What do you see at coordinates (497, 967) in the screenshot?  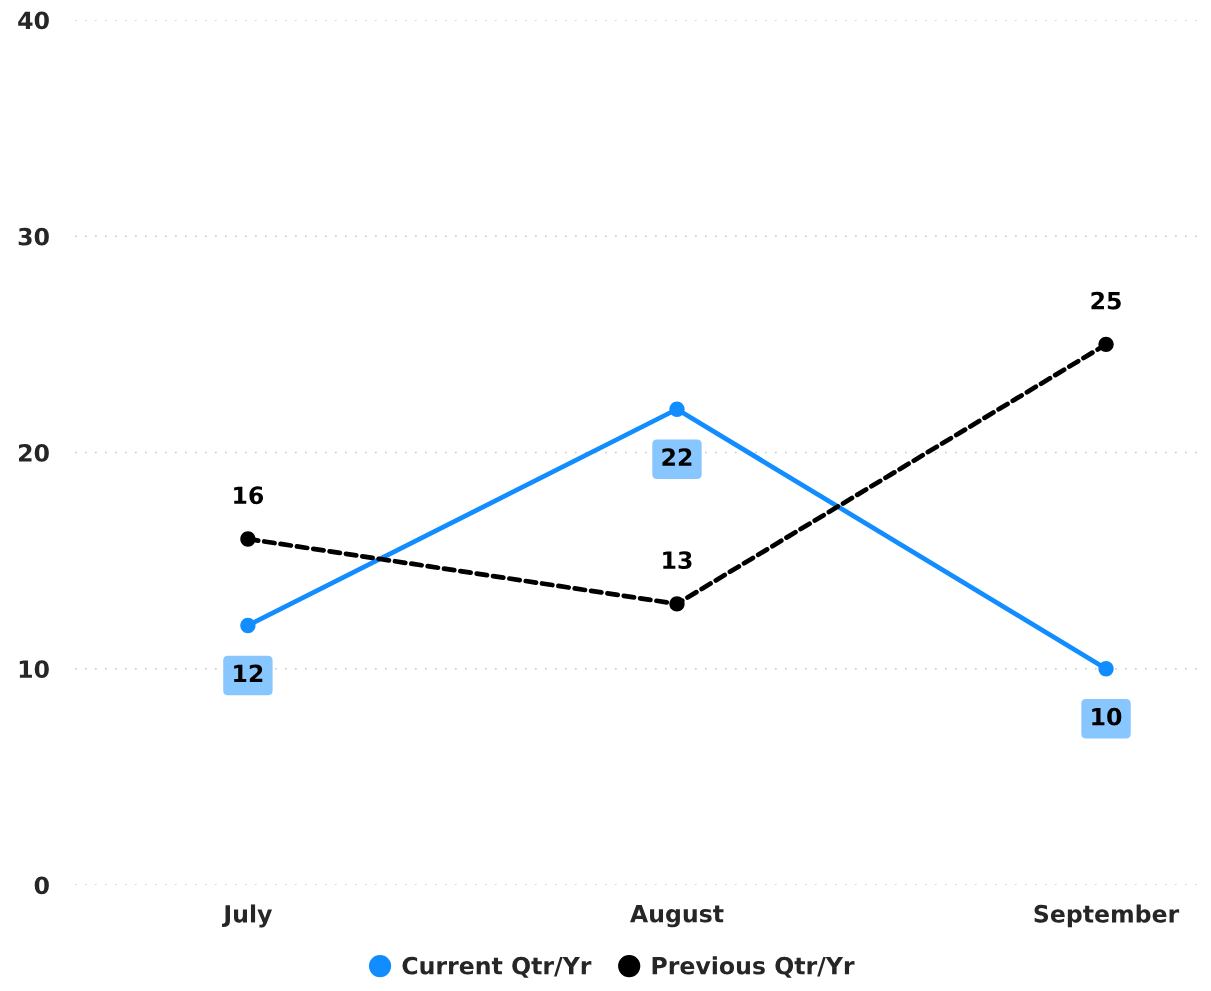 I see `legend-label: Current Qtr/Yr` at bounding box center [497, 967].